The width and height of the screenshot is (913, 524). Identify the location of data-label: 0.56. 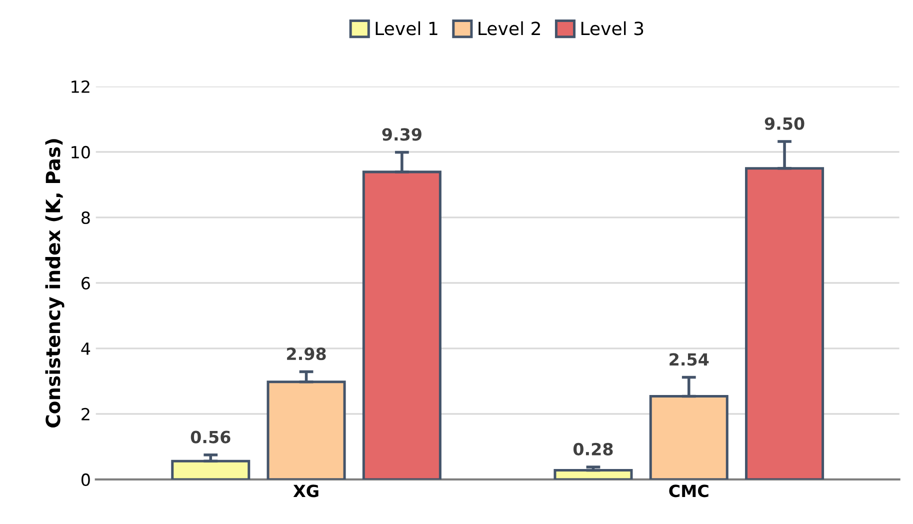
(210, 437).